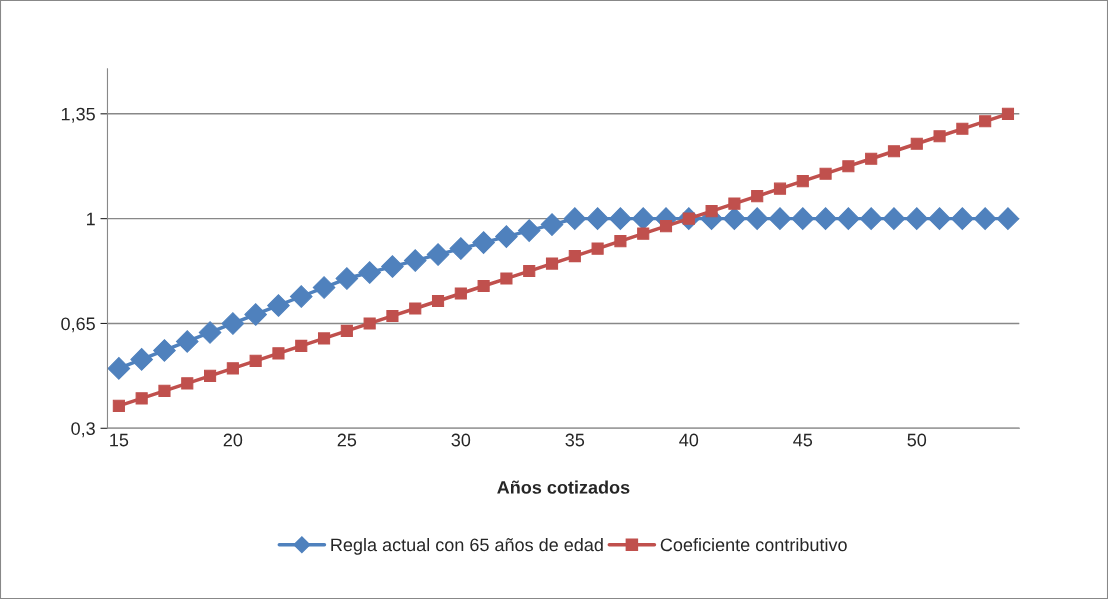 The width and height of the screenshot is (1108, 599). I want to click on x-tick-label: 40, so click(689, 440).